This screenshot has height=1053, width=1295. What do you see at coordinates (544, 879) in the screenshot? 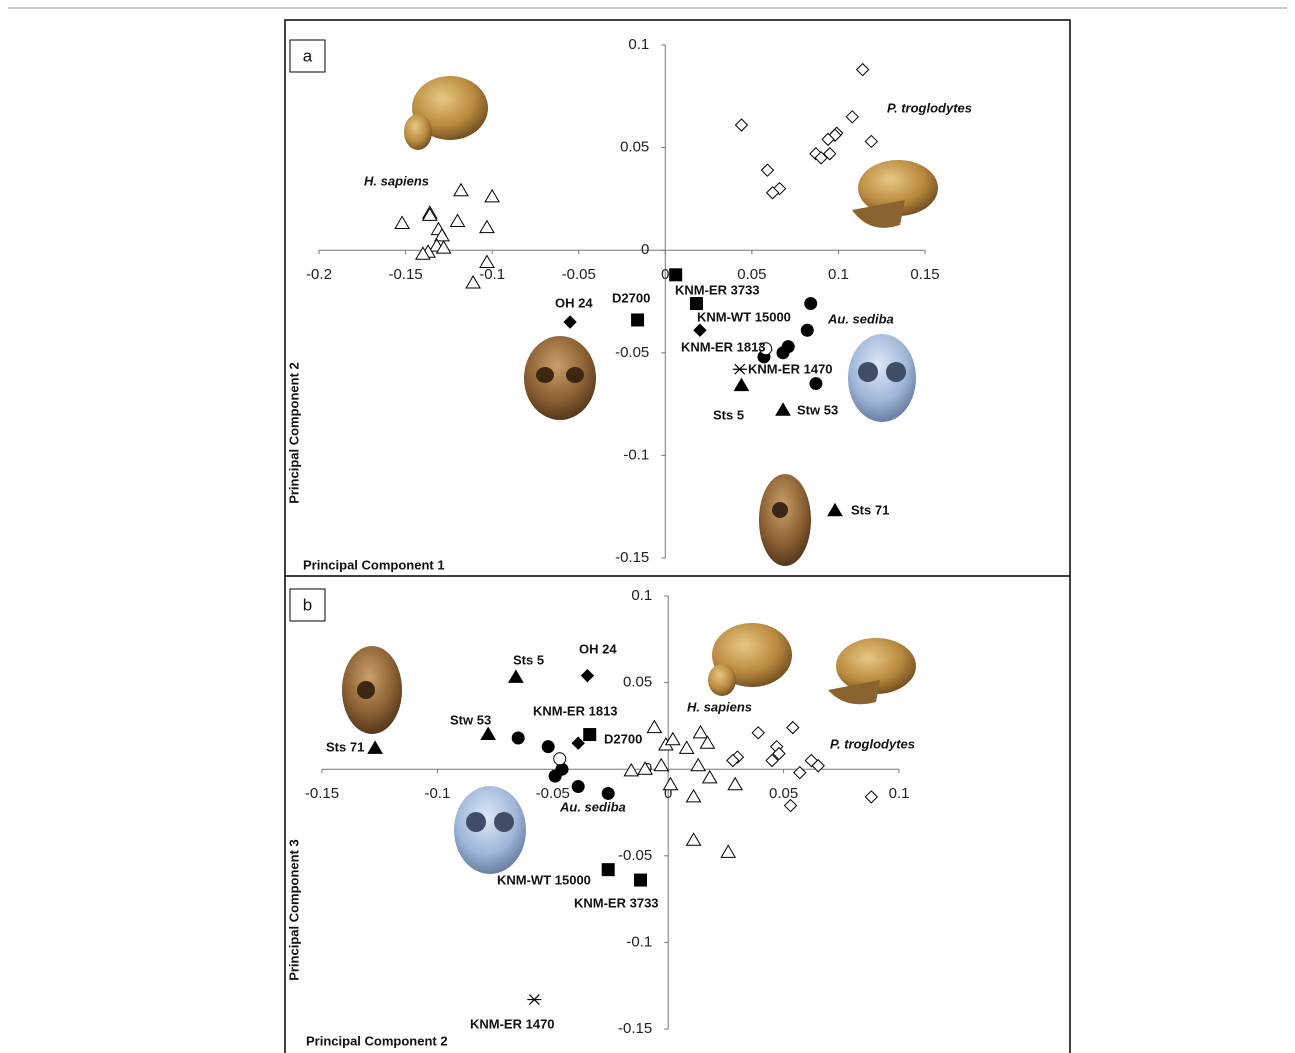
I see `series-label: KNM-WT 15000` at bounding box center [544, 879].